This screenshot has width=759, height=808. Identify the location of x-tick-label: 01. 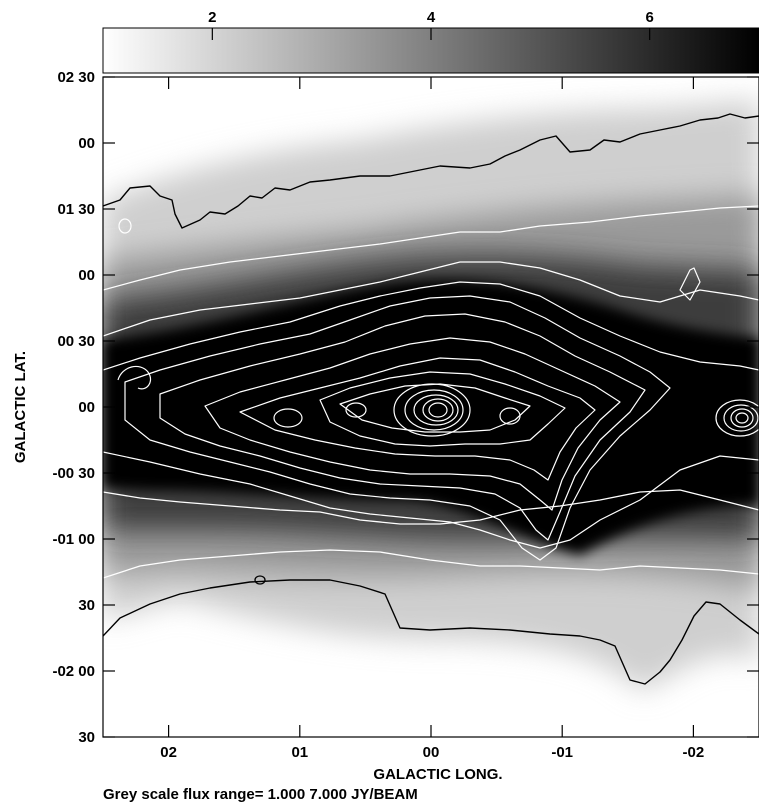
(299, 752).